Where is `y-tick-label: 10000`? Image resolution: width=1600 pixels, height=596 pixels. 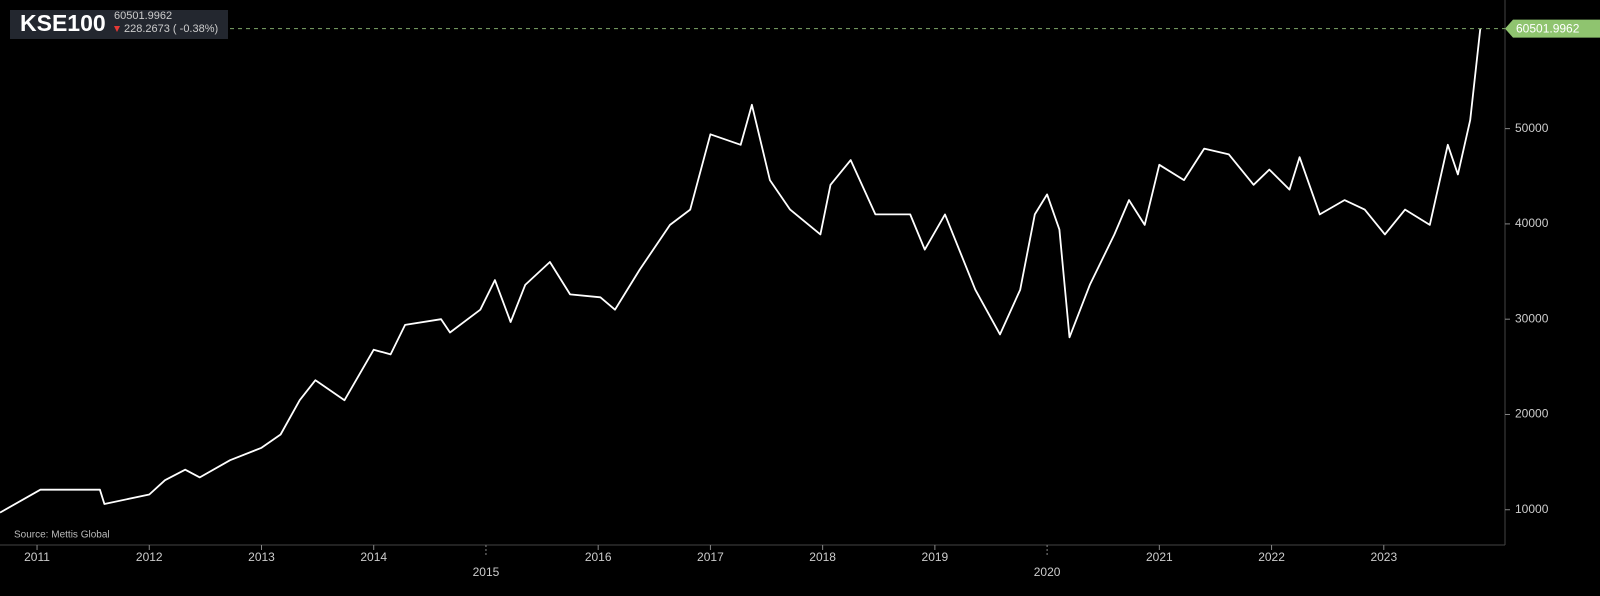 y-tick-label: 10000 is located at coordinates (1532, 509).